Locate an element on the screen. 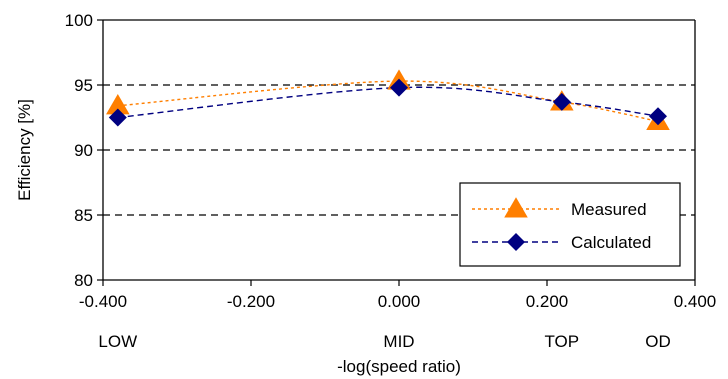  y-tick-label: 85 is located at coordinates (83, 215).